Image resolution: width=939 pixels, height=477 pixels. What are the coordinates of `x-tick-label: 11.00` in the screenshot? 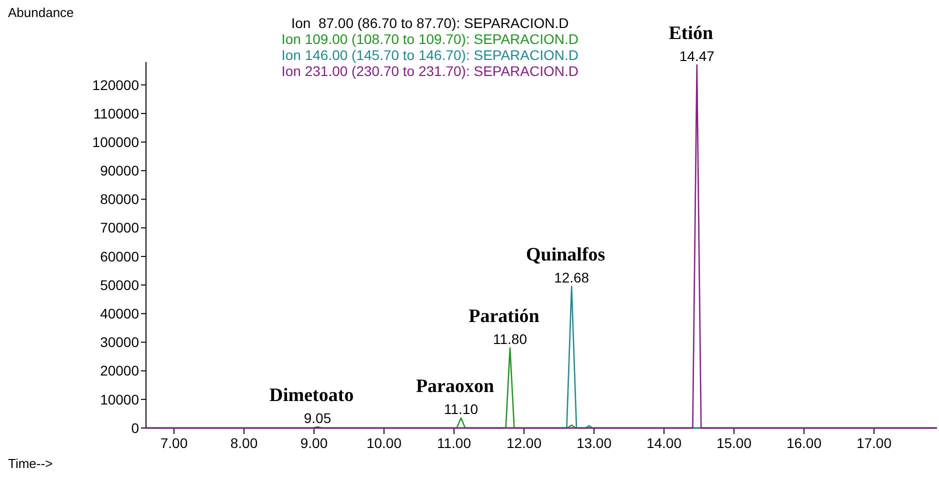 It's located at (454, 443).